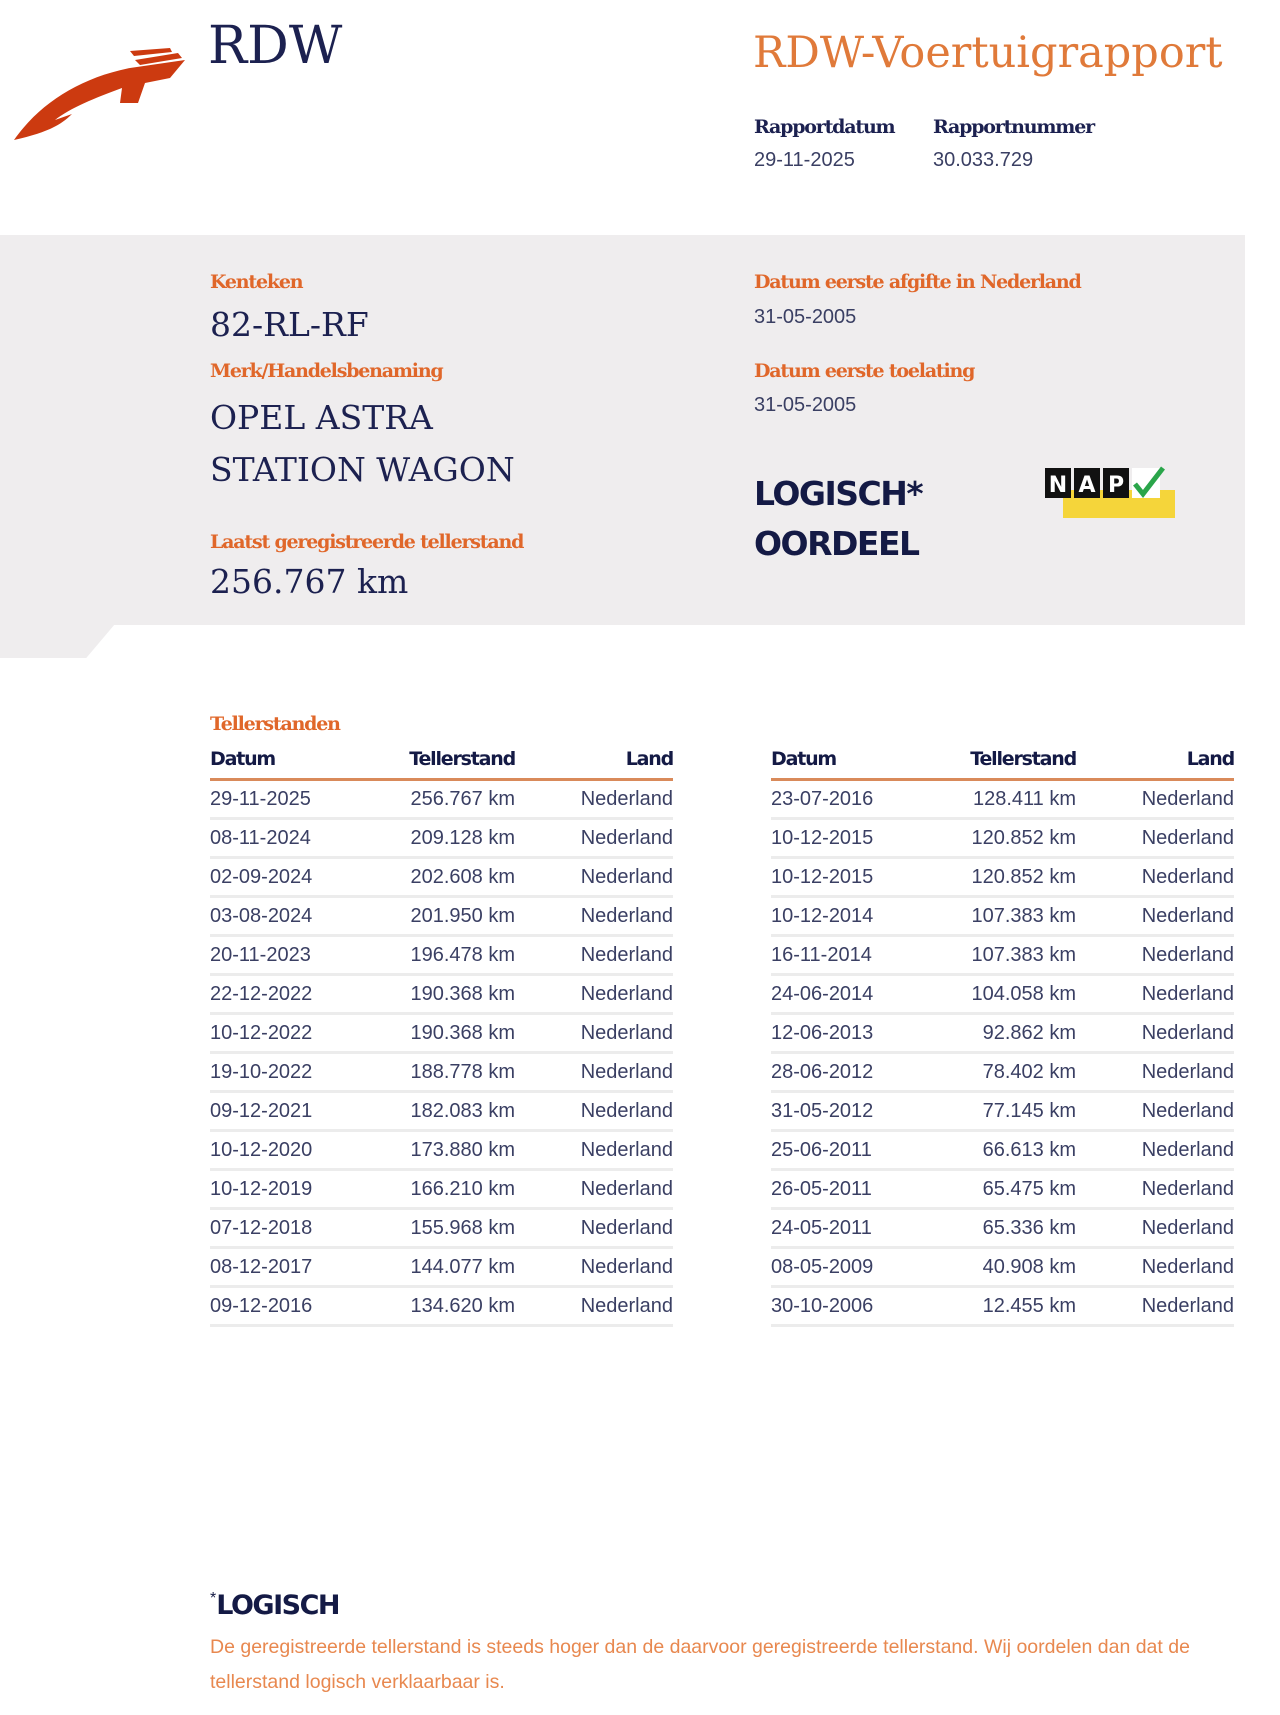 Image resolution: width=1280 pixels, height=1715 pixels. I want to click on cell-reading: 196.478 km, so click(437, 955).